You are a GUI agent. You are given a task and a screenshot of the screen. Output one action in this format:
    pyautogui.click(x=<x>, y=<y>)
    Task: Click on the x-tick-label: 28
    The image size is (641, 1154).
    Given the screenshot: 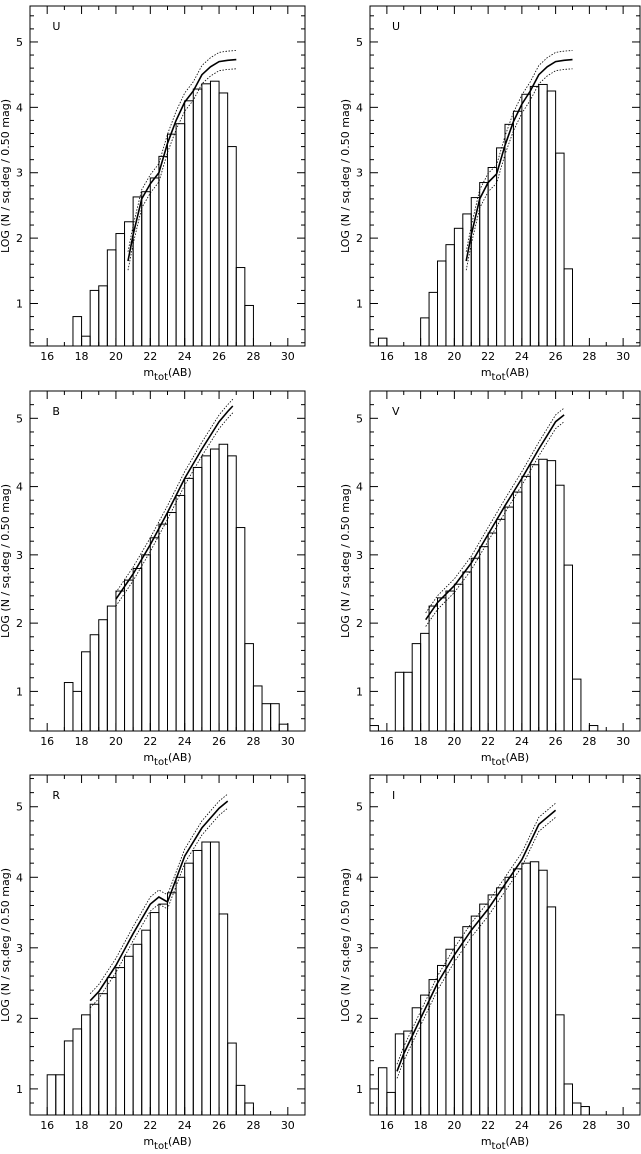 What is the action you would take?
    pyautogui.click(x=253, y=1125)
    